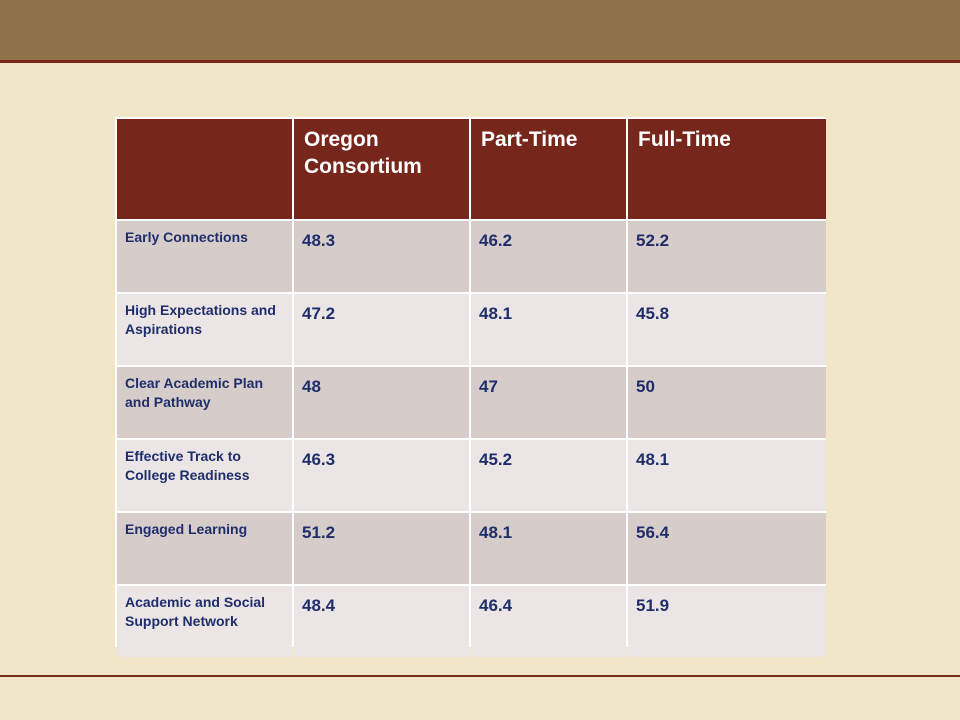 The image size is (960, 720). Describe the element at coordinates (381, 169) in the screenshot. I see `header-cell-oregon-consortium: Oregon Consortium` at that location.